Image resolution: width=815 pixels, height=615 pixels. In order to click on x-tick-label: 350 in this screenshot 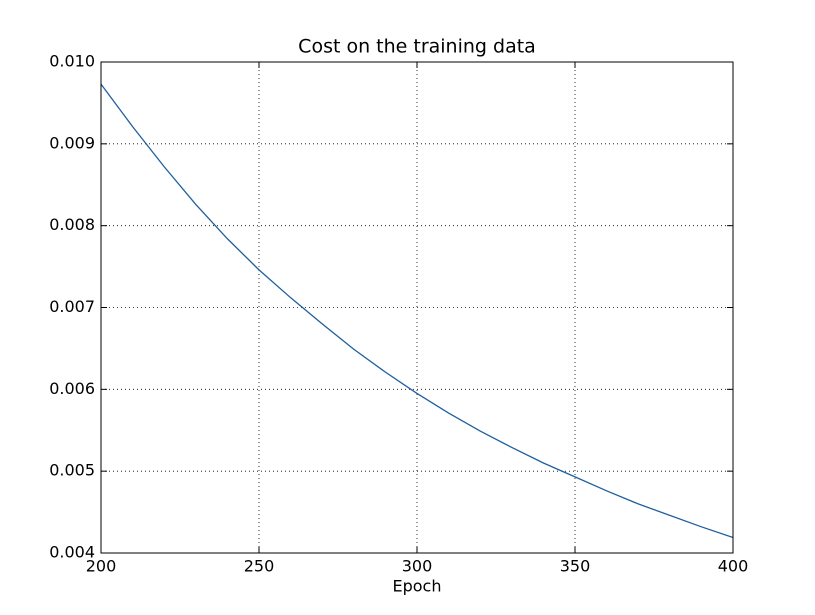, I will do `click(575, 566)`.